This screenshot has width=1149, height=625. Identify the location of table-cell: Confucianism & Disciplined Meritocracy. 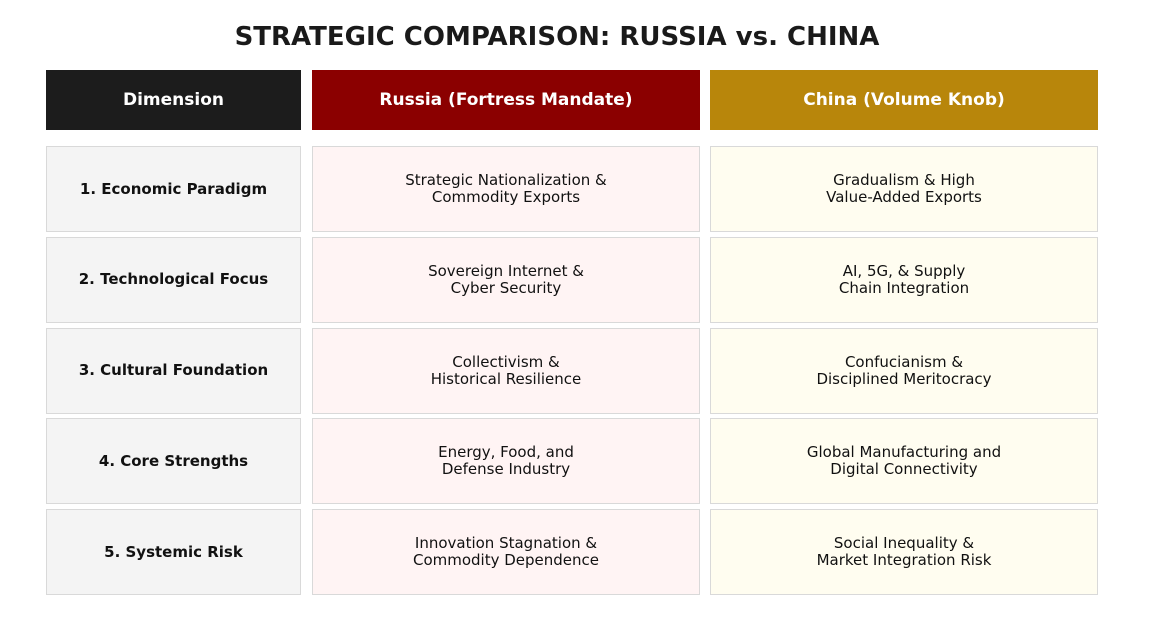
(904, 370).